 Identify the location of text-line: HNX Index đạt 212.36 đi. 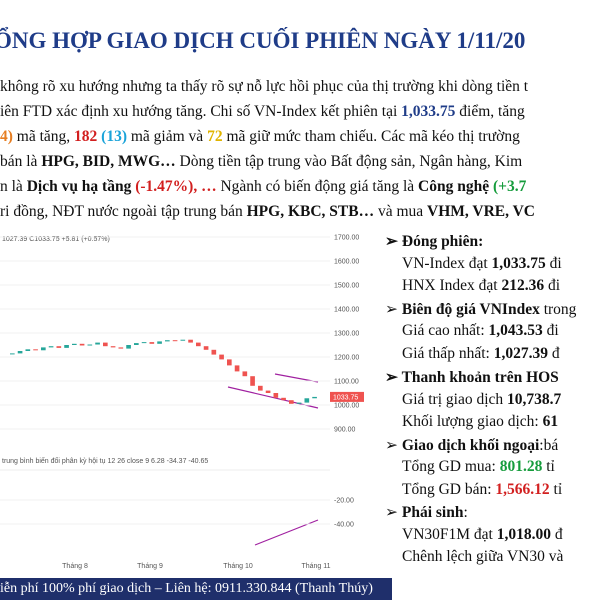
(481, 285).